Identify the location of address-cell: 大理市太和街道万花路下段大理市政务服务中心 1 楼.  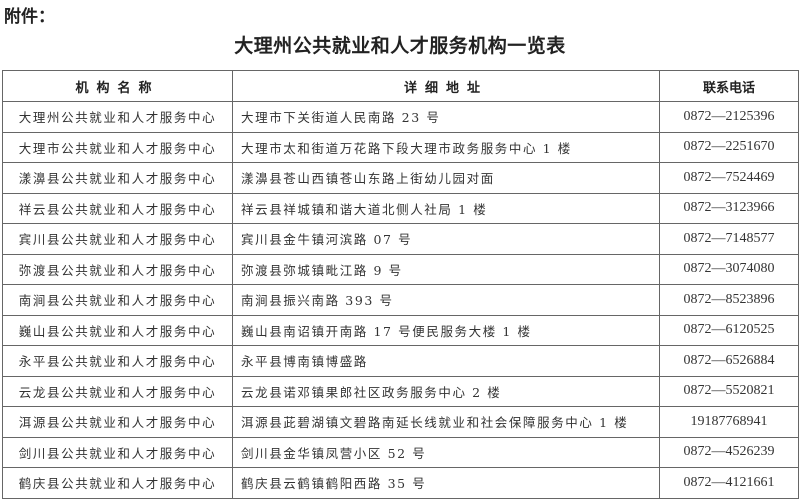
(446, 147).